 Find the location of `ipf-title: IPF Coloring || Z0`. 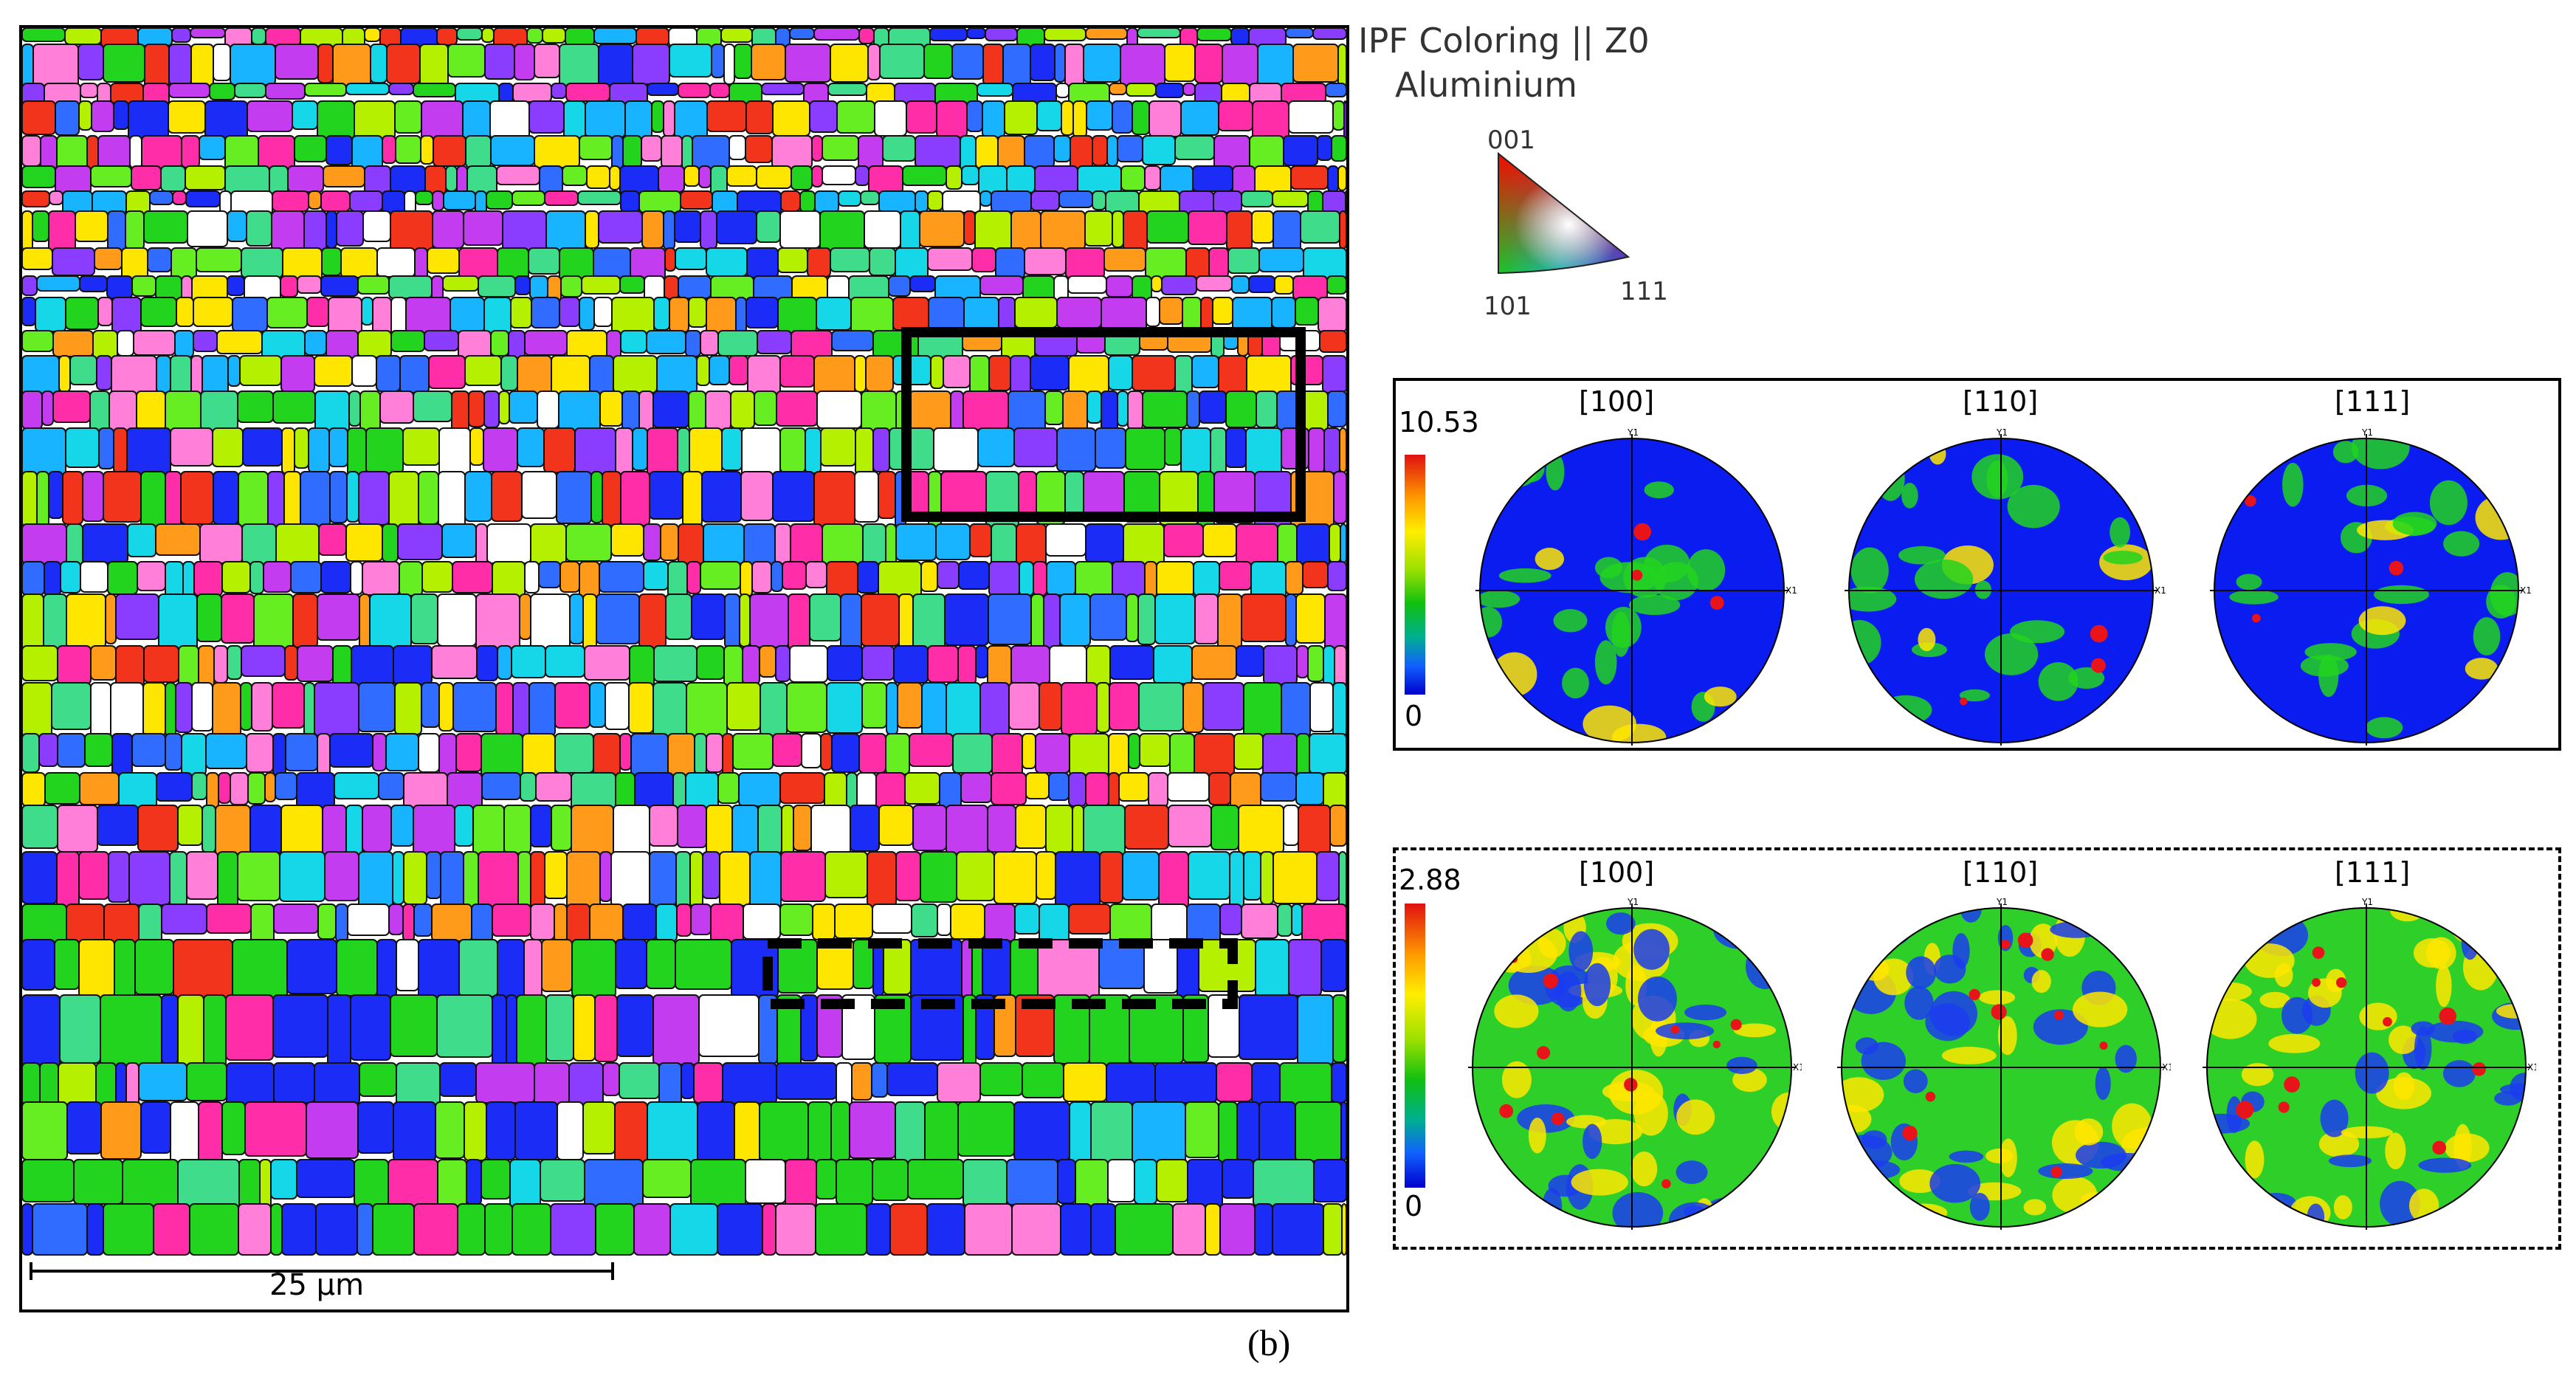

ipf-title: IPF Coloring || Z0 is located at coordinates (1504, 41).